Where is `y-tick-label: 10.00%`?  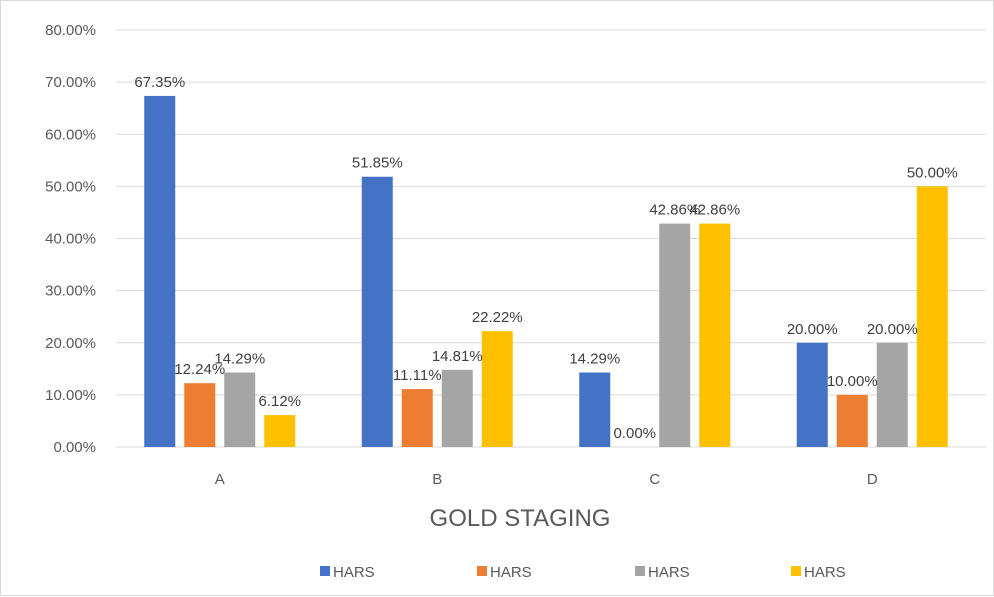
y-tick-label: 10.00% is located at coordinates (70, 395).